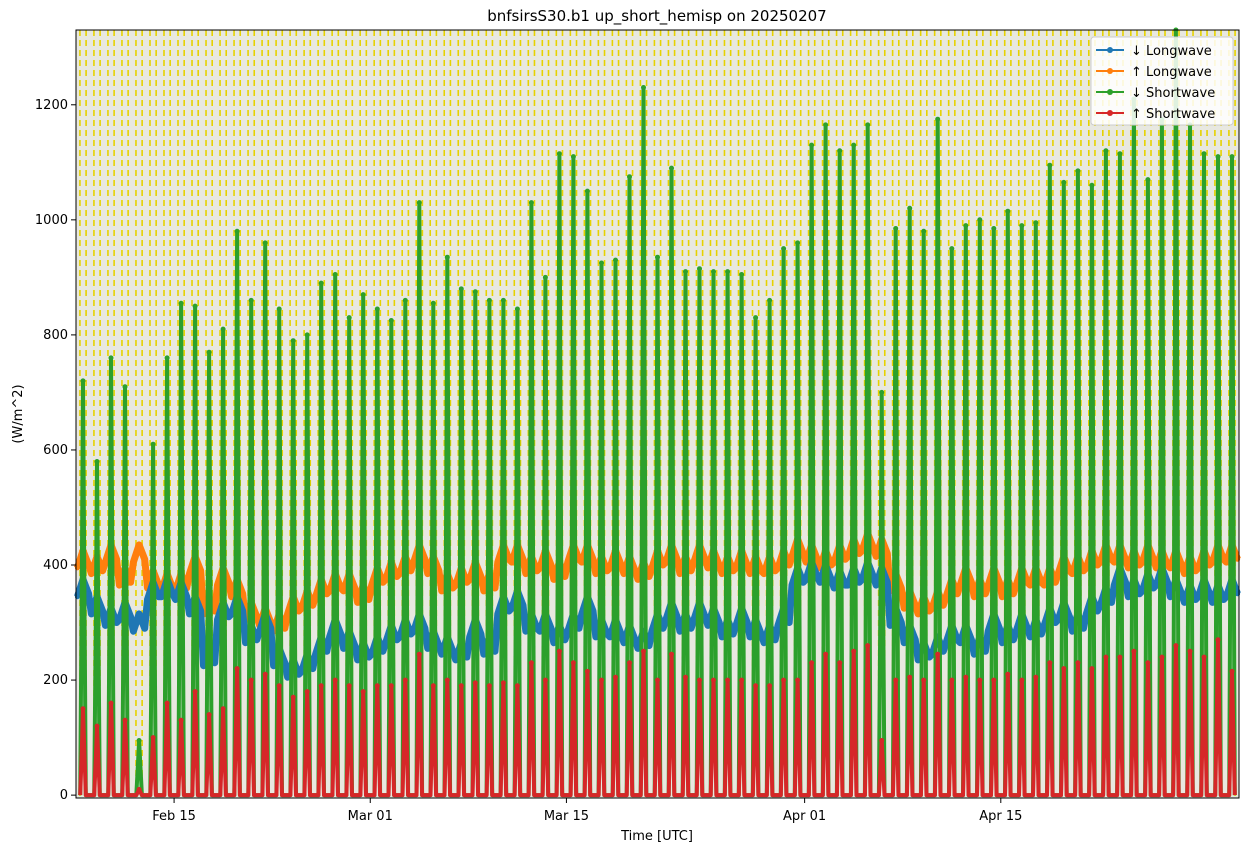 The image size is (1247, 853). What do you see at coordinates (656, 836) in the screenshot?
I see `x-axis-label: Time [UTC]` at bounding box center [656, 836].